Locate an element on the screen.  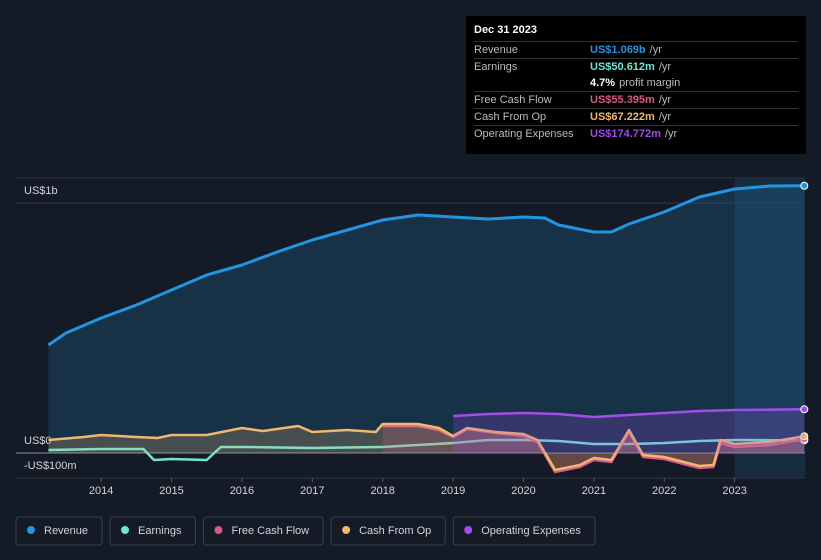
tooltip-value: US$1.069b is located at coordinates (618, 50).